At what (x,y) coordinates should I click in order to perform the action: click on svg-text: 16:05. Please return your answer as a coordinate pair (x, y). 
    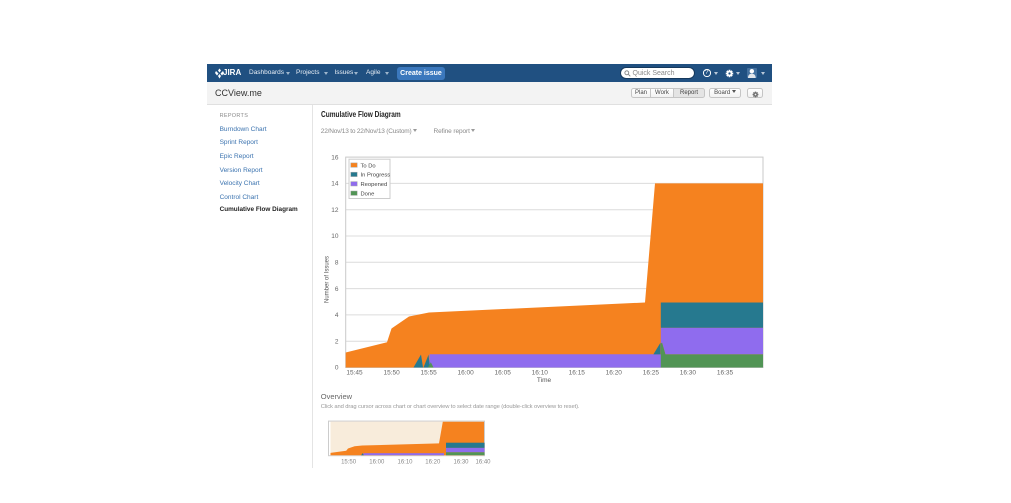
    Looking at the image, I should click on (503, 373).